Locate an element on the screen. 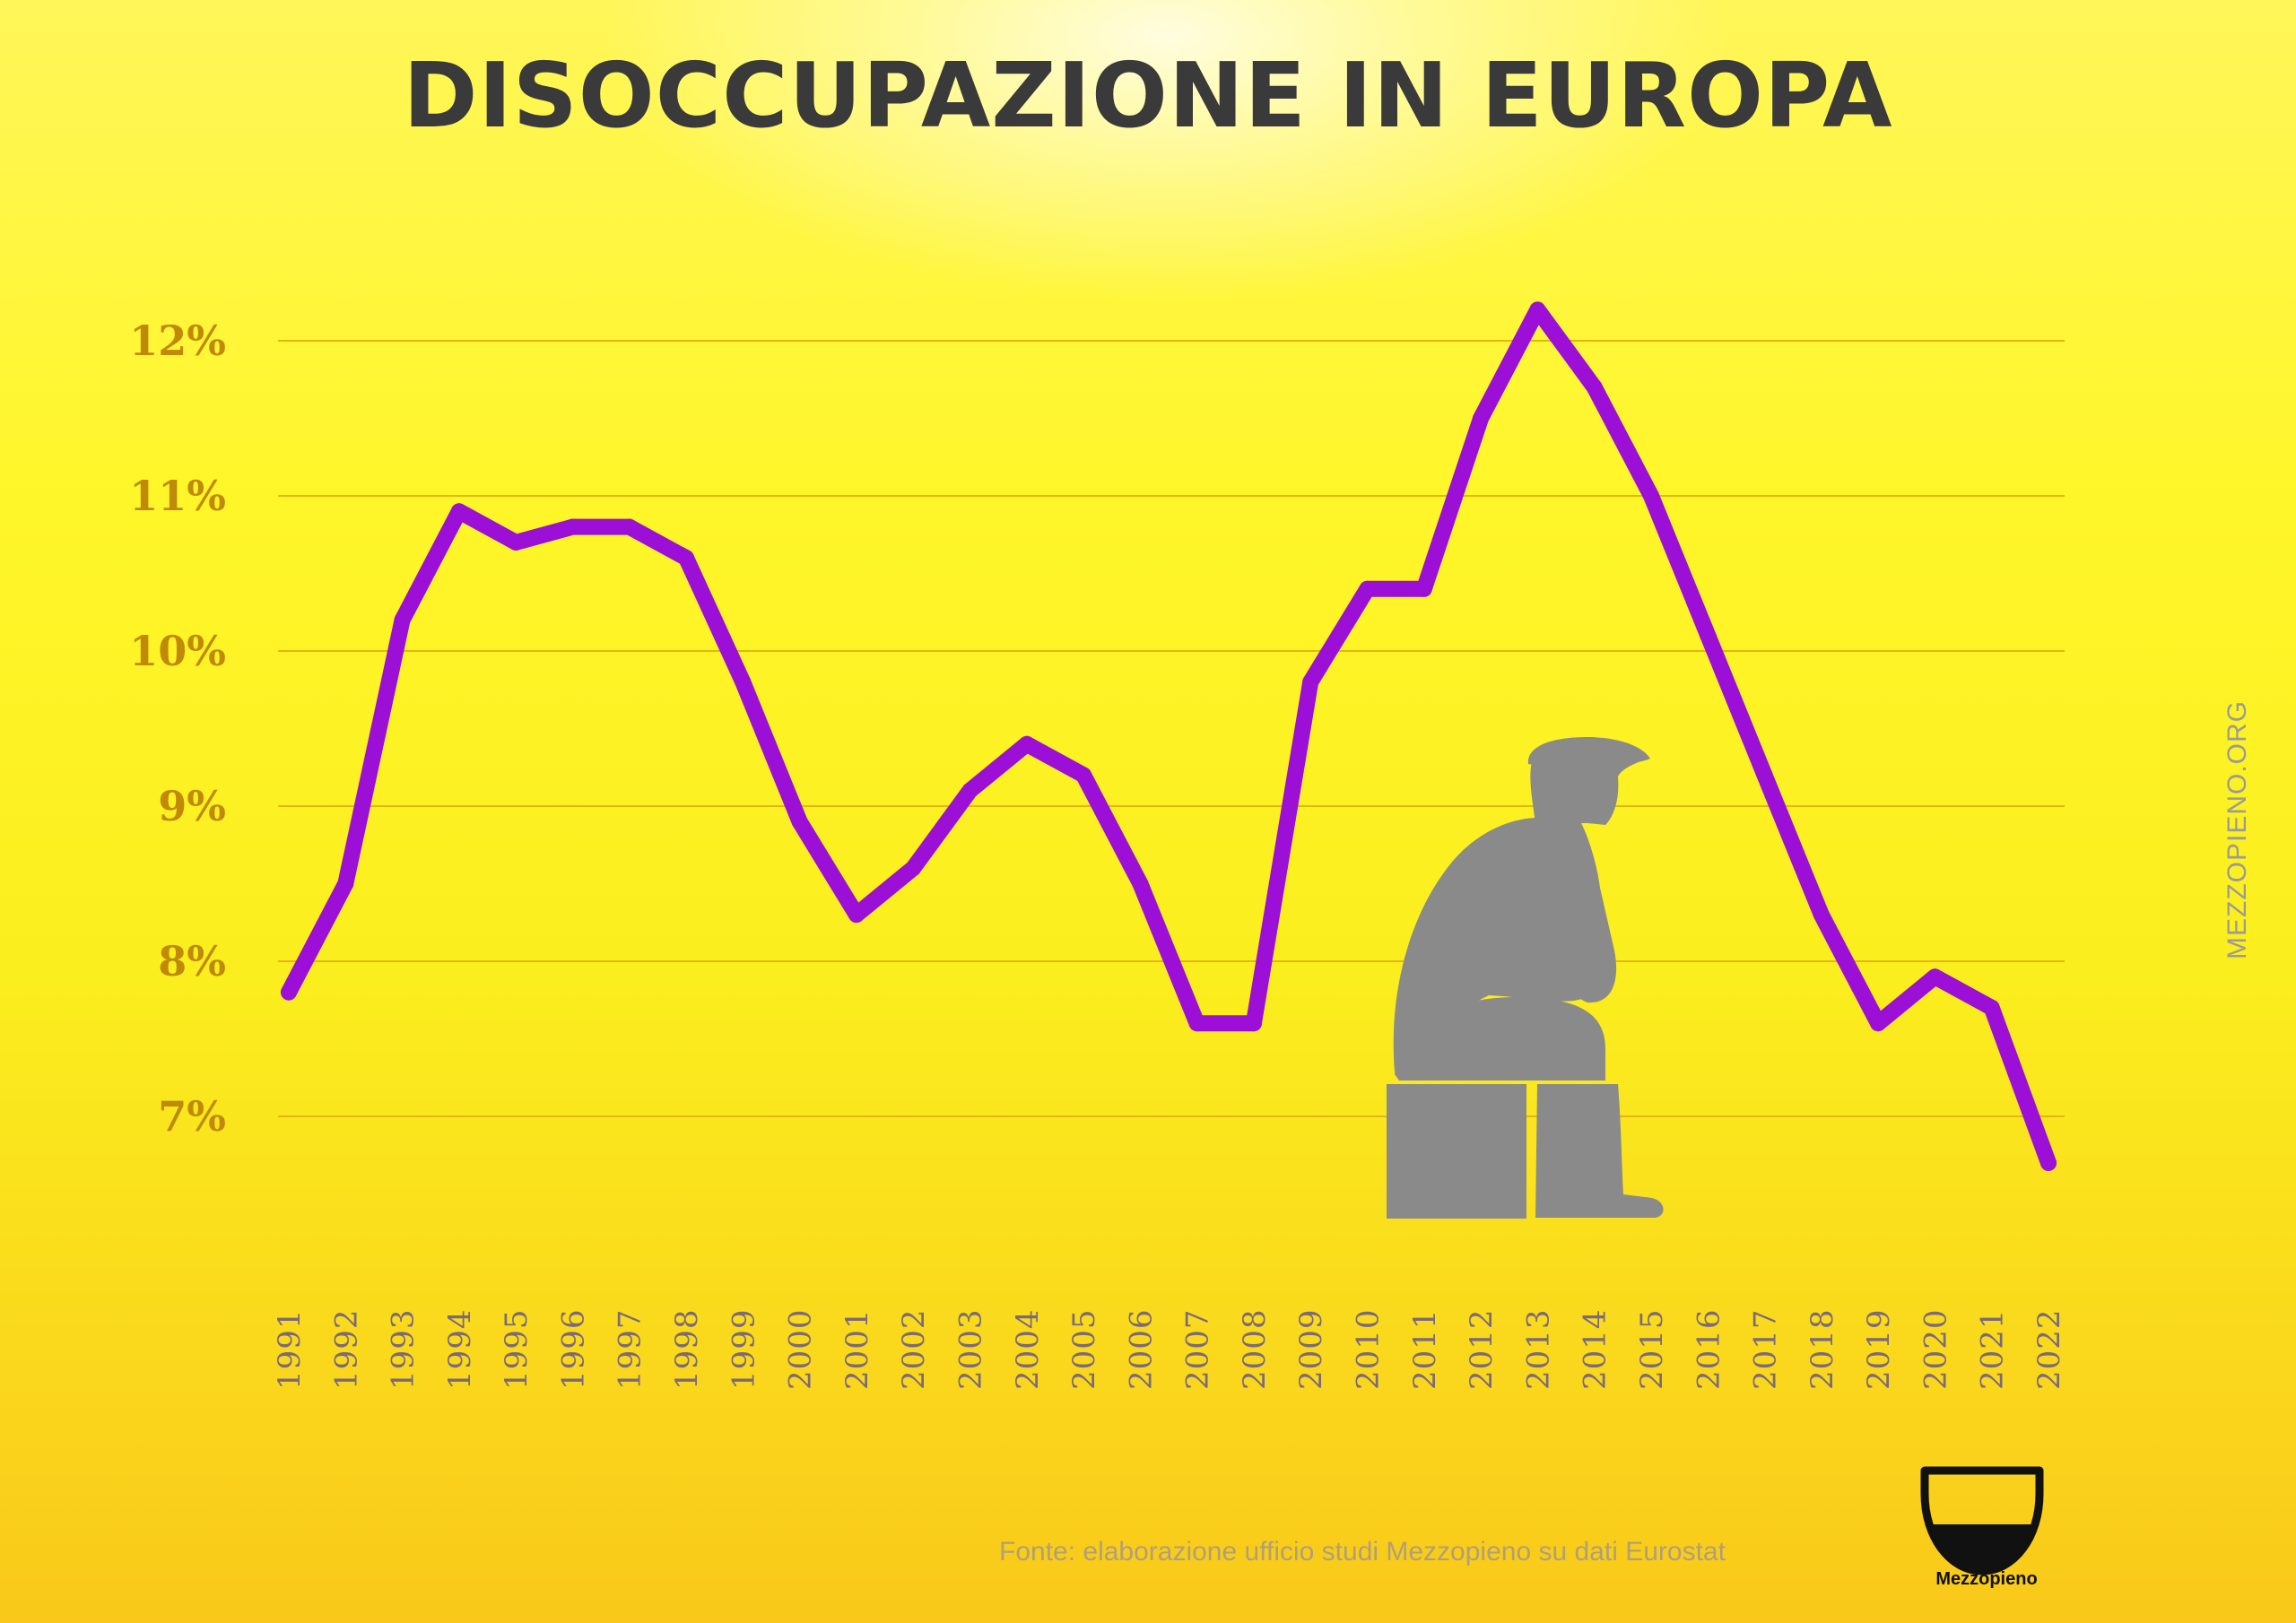 The height and width of the screenshot is (1623, 2296). y-tick-label: 9% is located at coordinates (192, 806).